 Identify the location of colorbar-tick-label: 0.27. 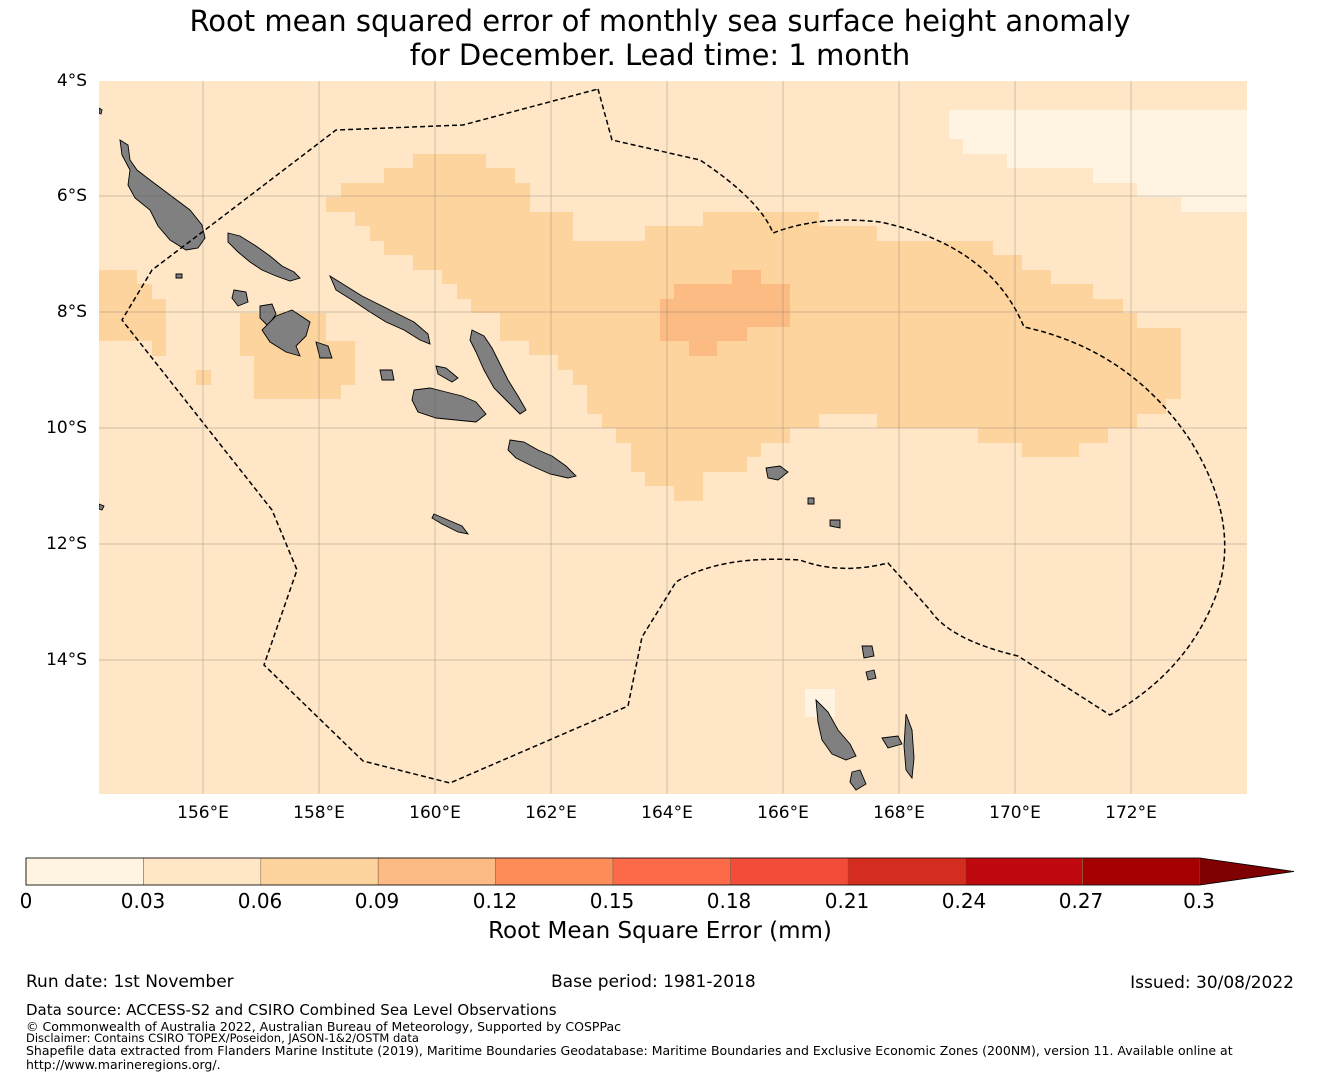
(1081, 901).